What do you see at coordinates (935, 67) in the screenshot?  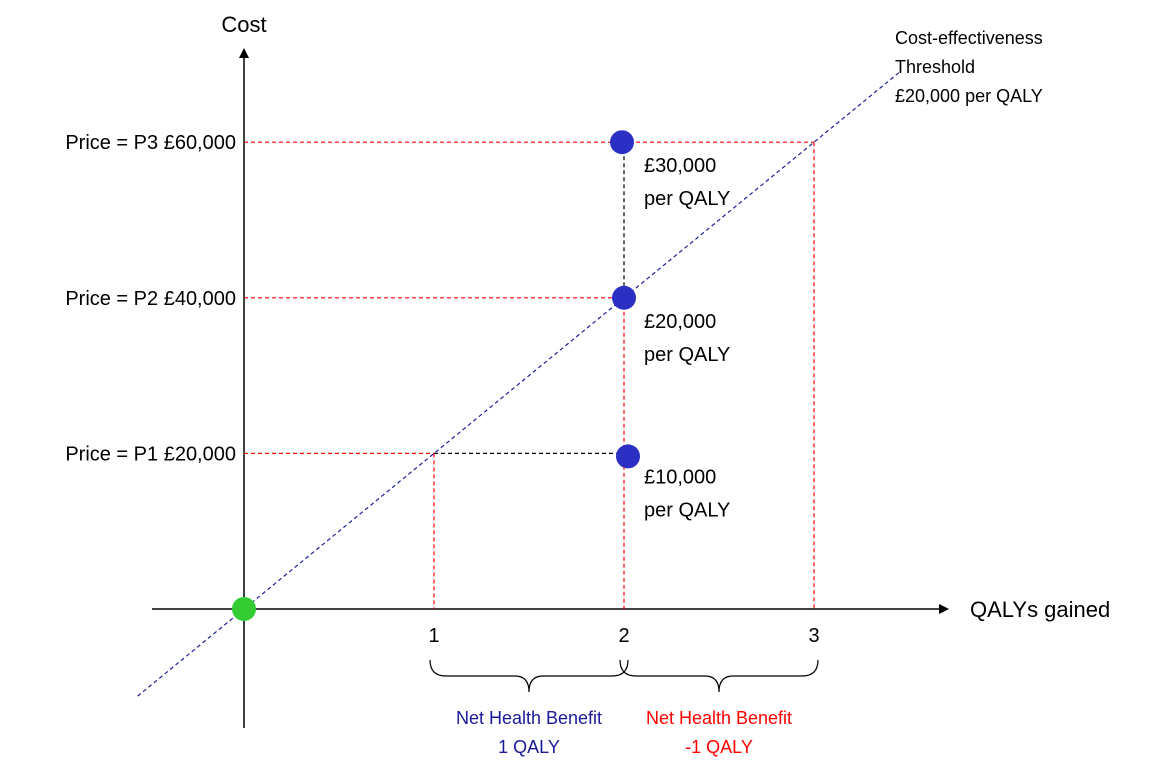 I see `threshold-label-line2: Threshold` at bounding box center [935, 67].